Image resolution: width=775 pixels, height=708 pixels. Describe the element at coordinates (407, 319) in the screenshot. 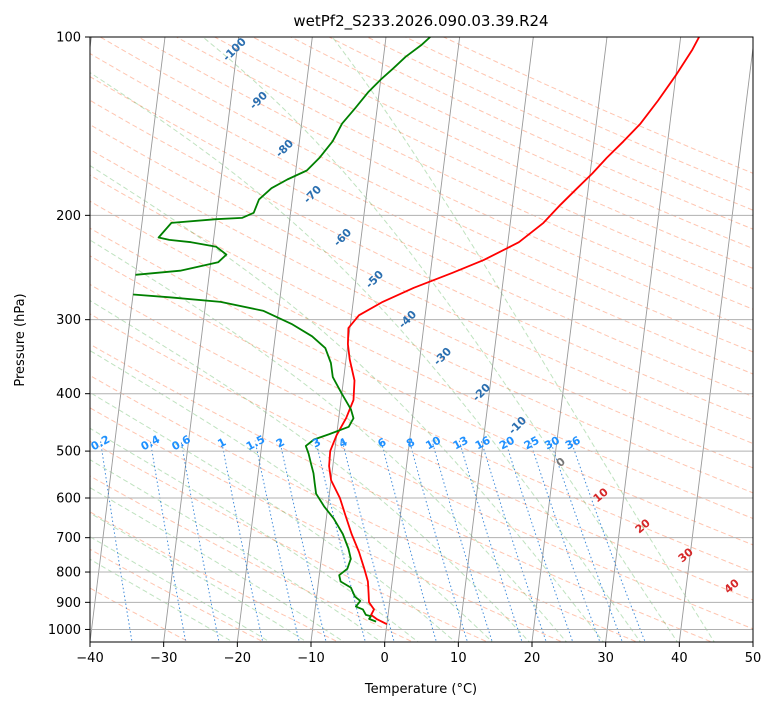

I see `dry-adiabat-label: -40` at that location.